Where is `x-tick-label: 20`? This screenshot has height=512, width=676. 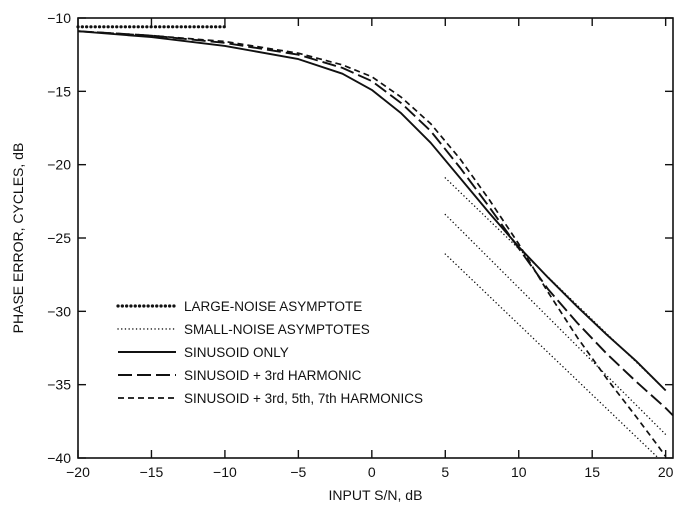 x-tick-label: 20 is located at coordinates (666, 472).